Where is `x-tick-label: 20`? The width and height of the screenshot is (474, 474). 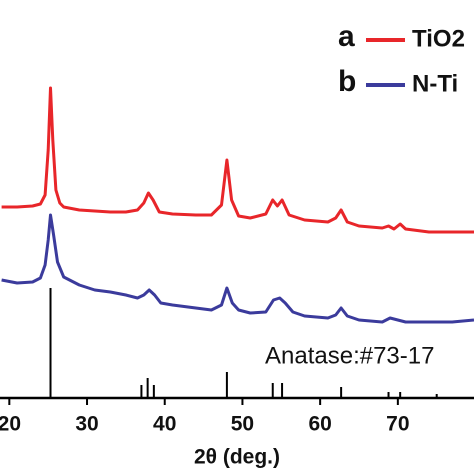 x-tick-label: 20 is located at coordinates (10, 424).